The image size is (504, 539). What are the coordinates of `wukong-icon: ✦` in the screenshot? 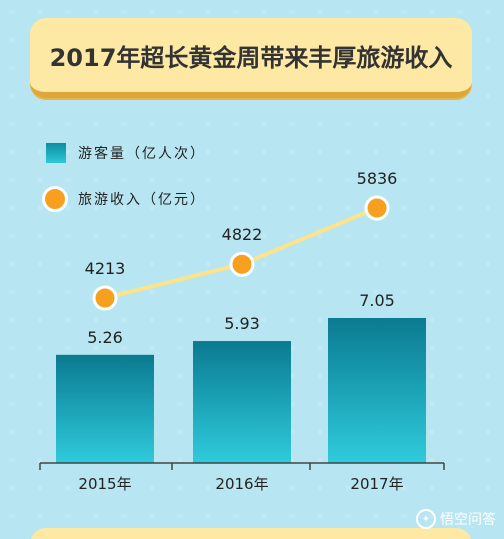 It's located at (426, 519).